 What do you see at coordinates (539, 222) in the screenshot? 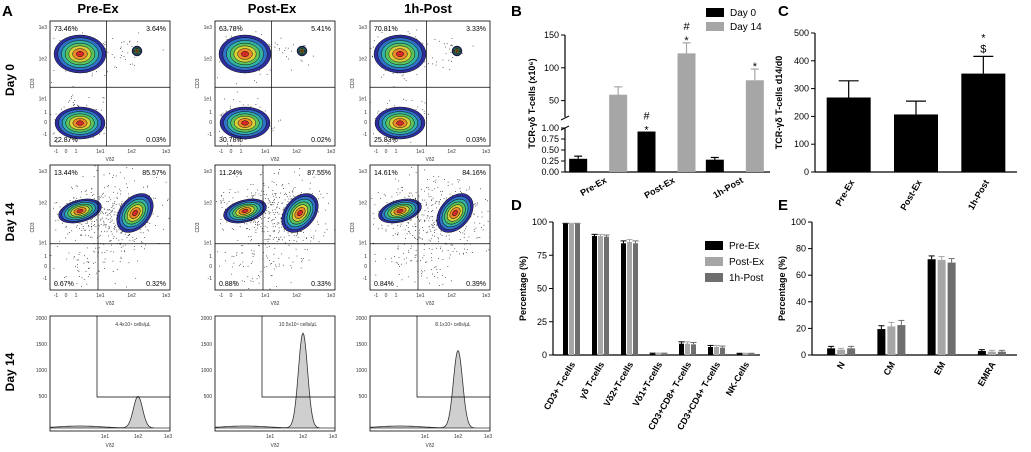
I see `y-tick-label: 100` at bounding box center [539, 222].